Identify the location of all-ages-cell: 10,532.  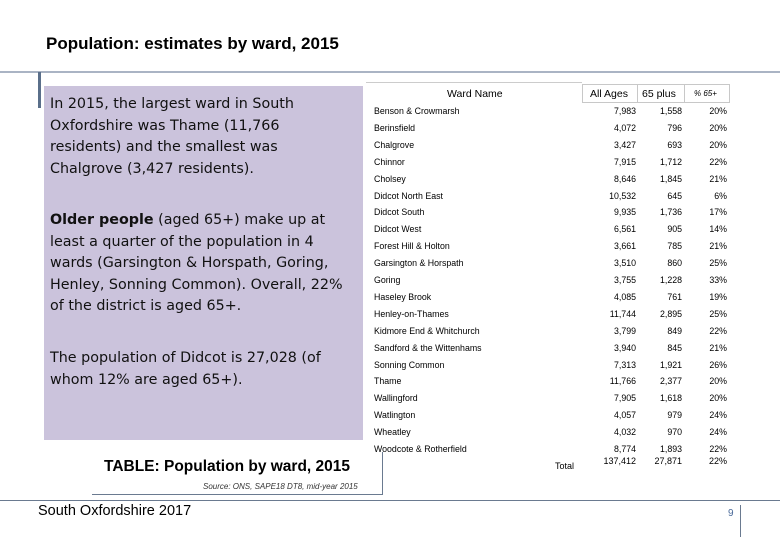
(622, 195).